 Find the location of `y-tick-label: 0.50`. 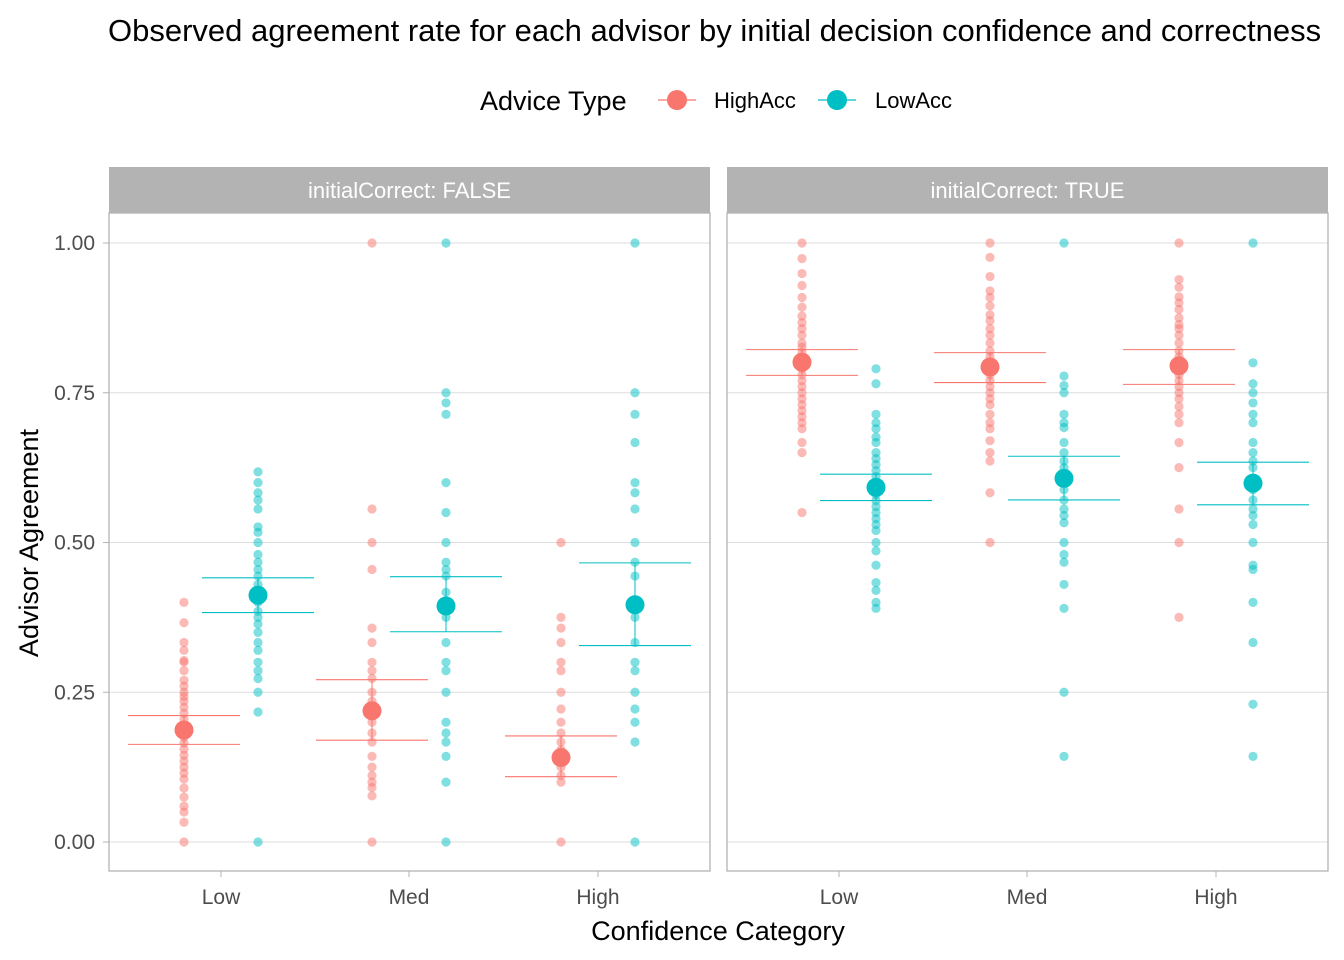

y-tick-label: 0.50 is located at coordinates (74, 543).